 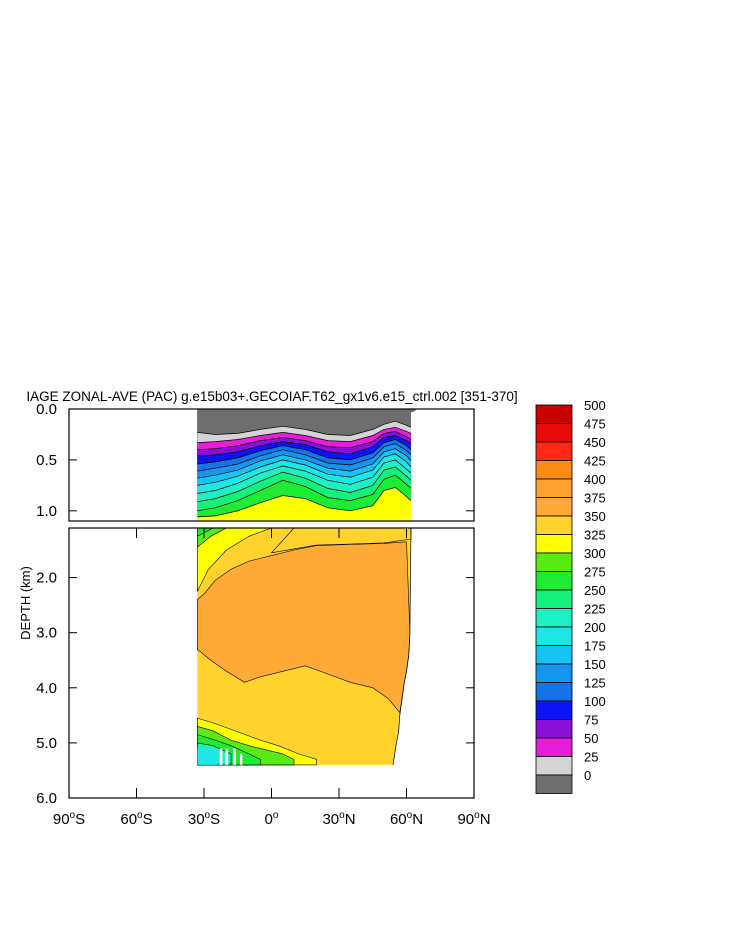 What do you see at coordinates (595, 442) in the screenshot?
I see `colorbar-label: 450` at bounding box center [595, 442].